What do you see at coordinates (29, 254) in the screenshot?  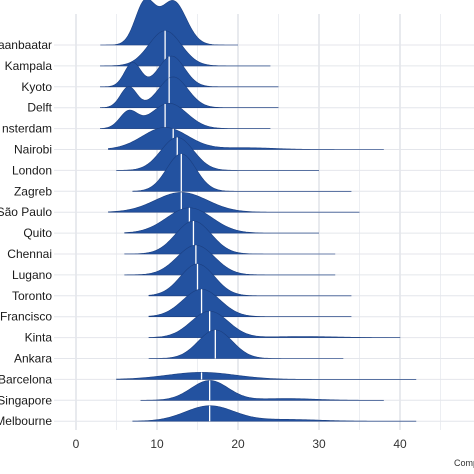 I see `category-label: Chennai` at bounding box center [29, 254].